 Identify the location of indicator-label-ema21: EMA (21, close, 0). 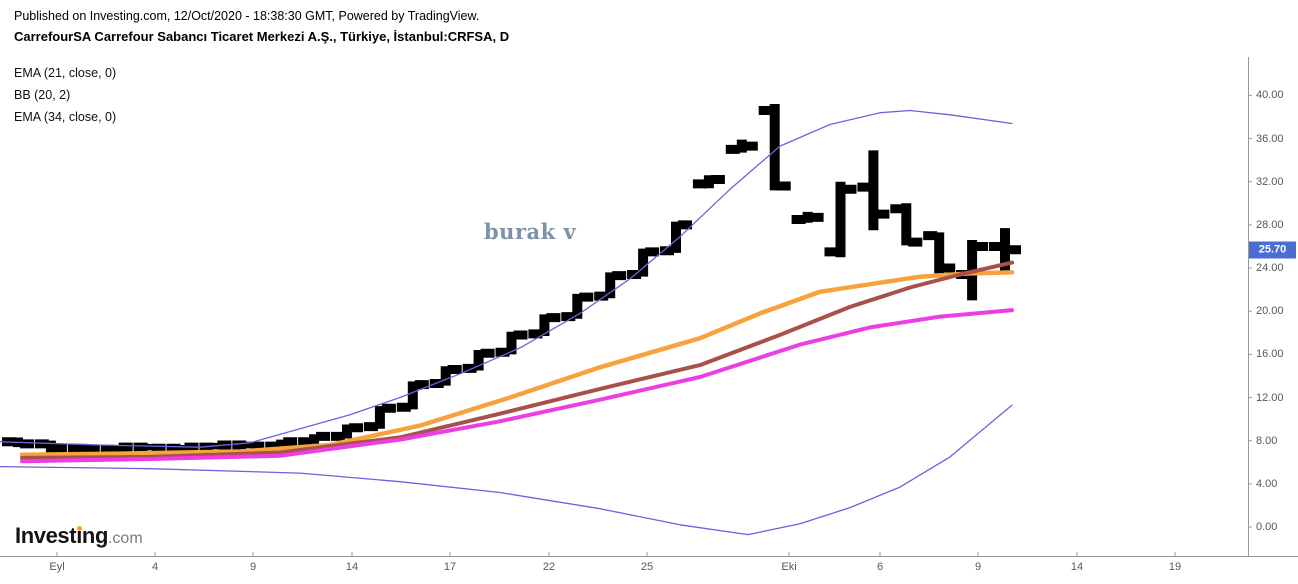
(65, 73).